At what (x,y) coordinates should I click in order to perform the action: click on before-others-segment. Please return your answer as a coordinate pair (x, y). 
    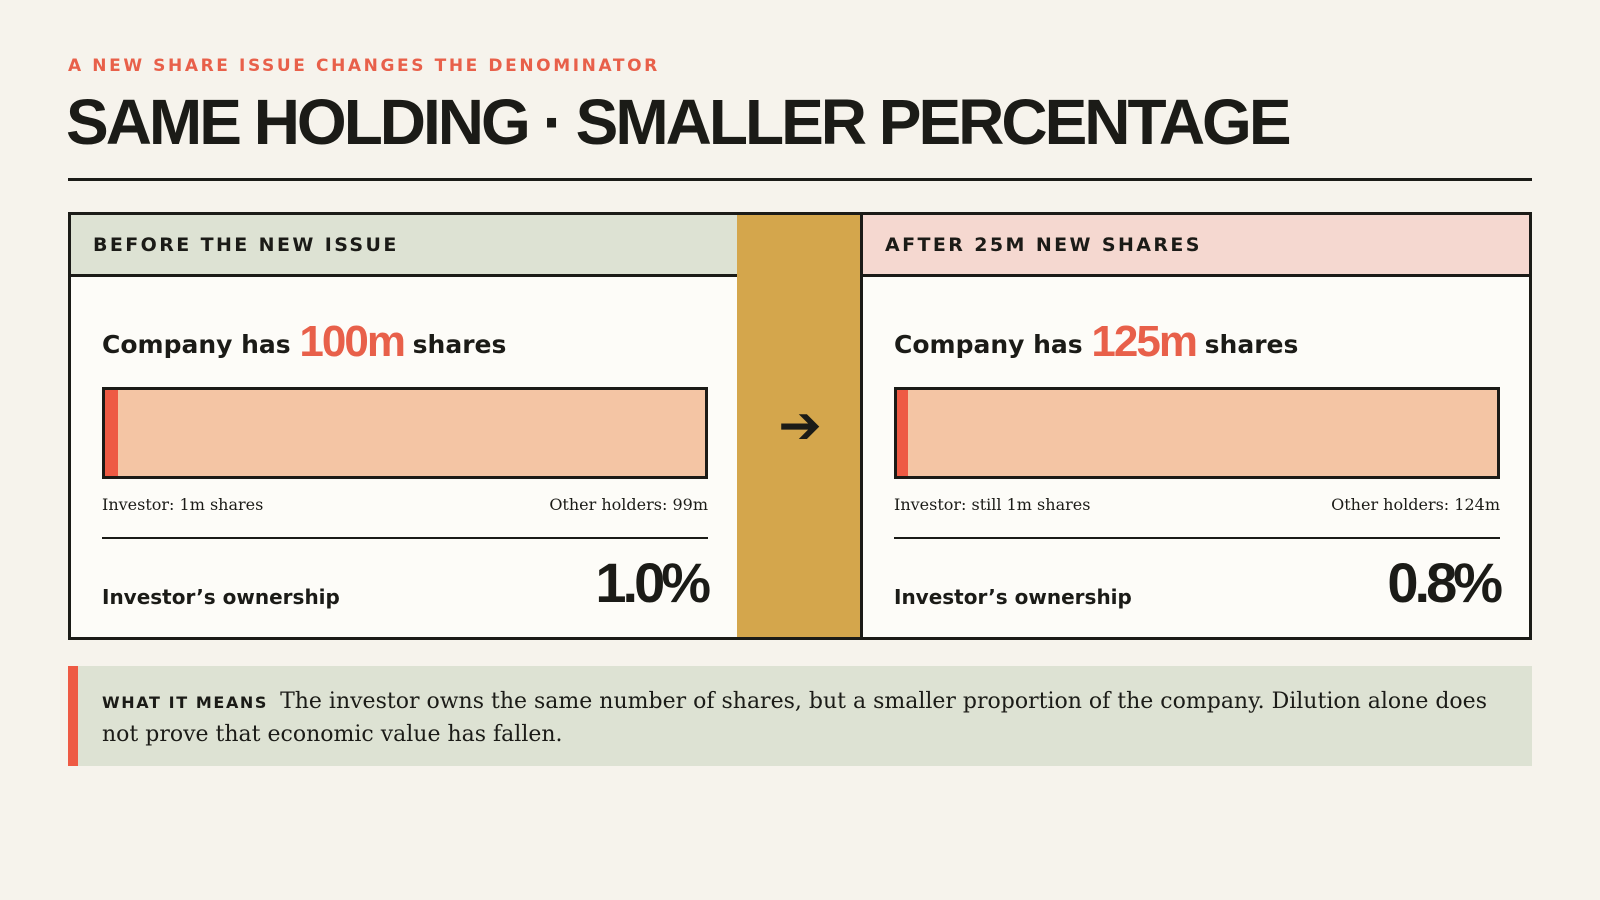
    Looking at the image, I should click on (411, 433).